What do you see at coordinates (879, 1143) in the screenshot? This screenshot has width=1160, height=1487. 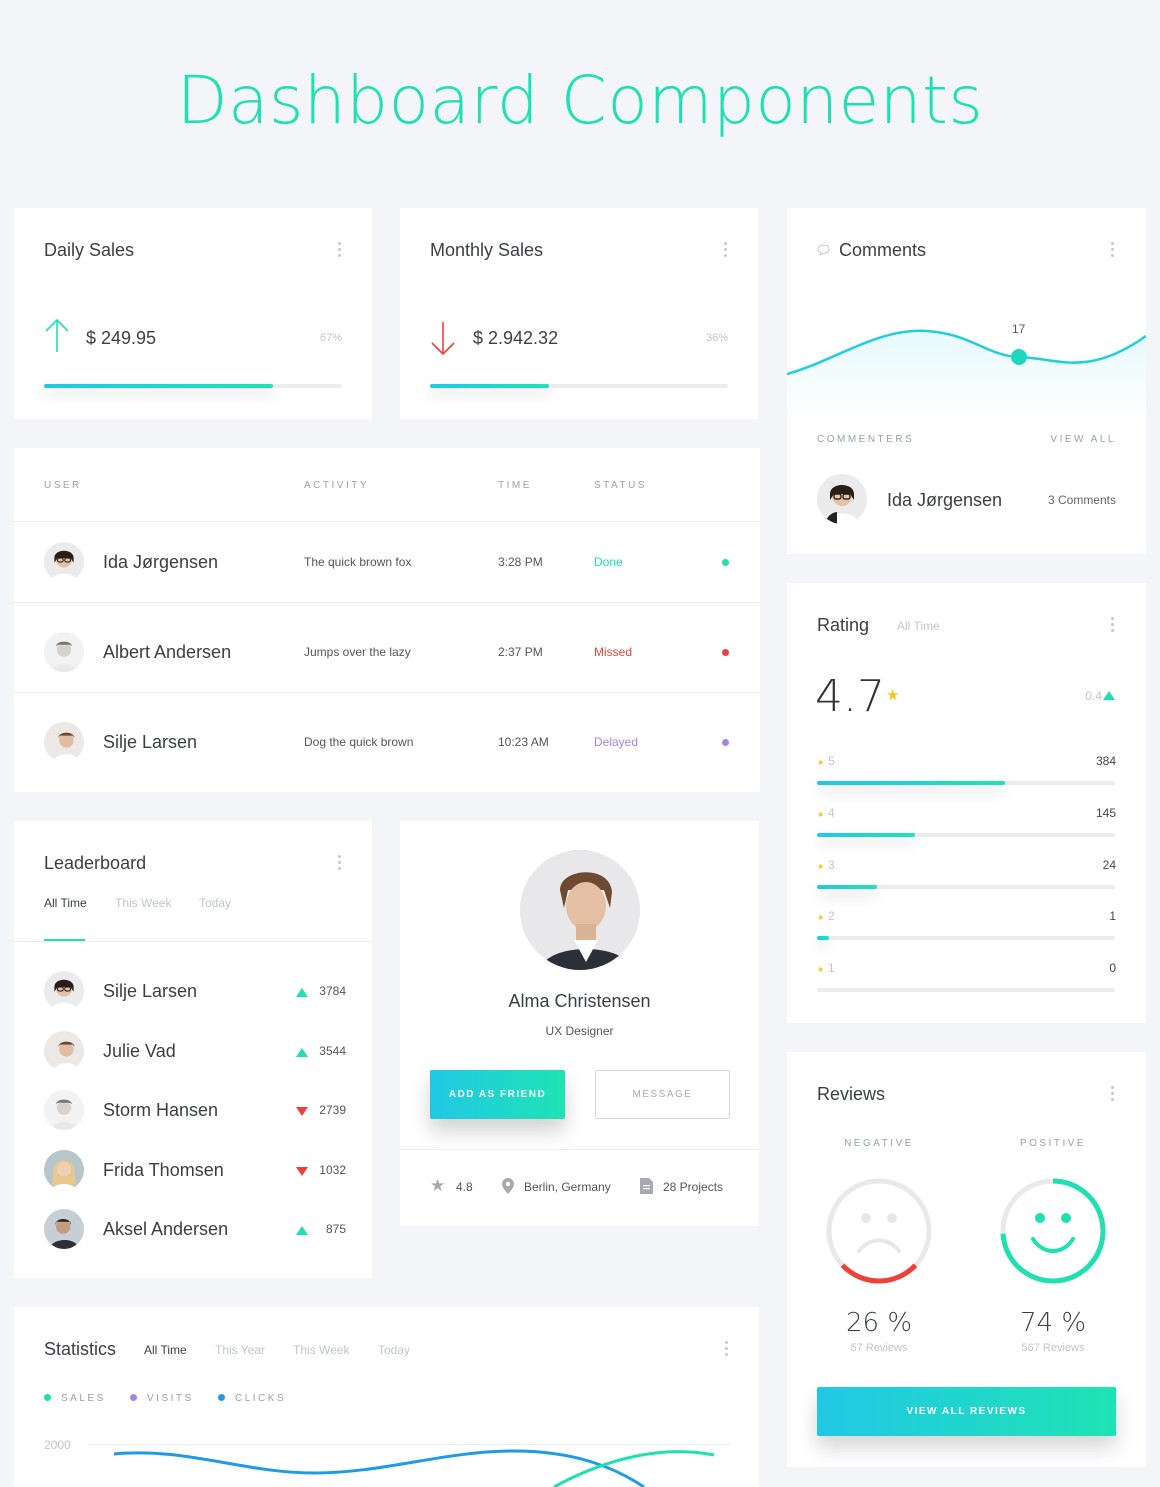 I see `negative-label: NEGATIVE` at bounding box center [879, 1143].